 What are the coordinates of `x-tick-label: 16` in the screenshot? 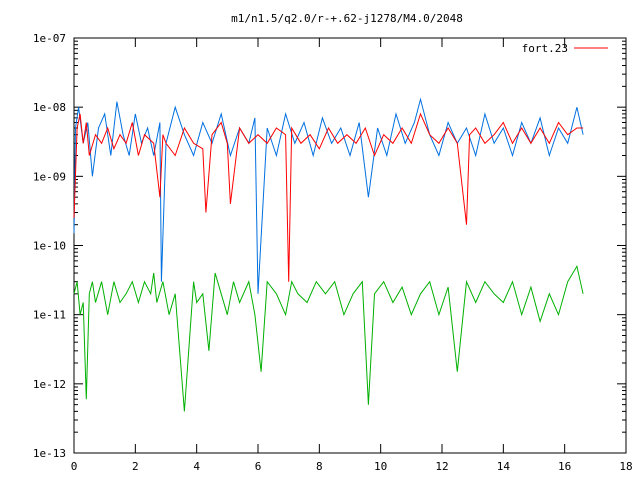 It's located at (564, 466).